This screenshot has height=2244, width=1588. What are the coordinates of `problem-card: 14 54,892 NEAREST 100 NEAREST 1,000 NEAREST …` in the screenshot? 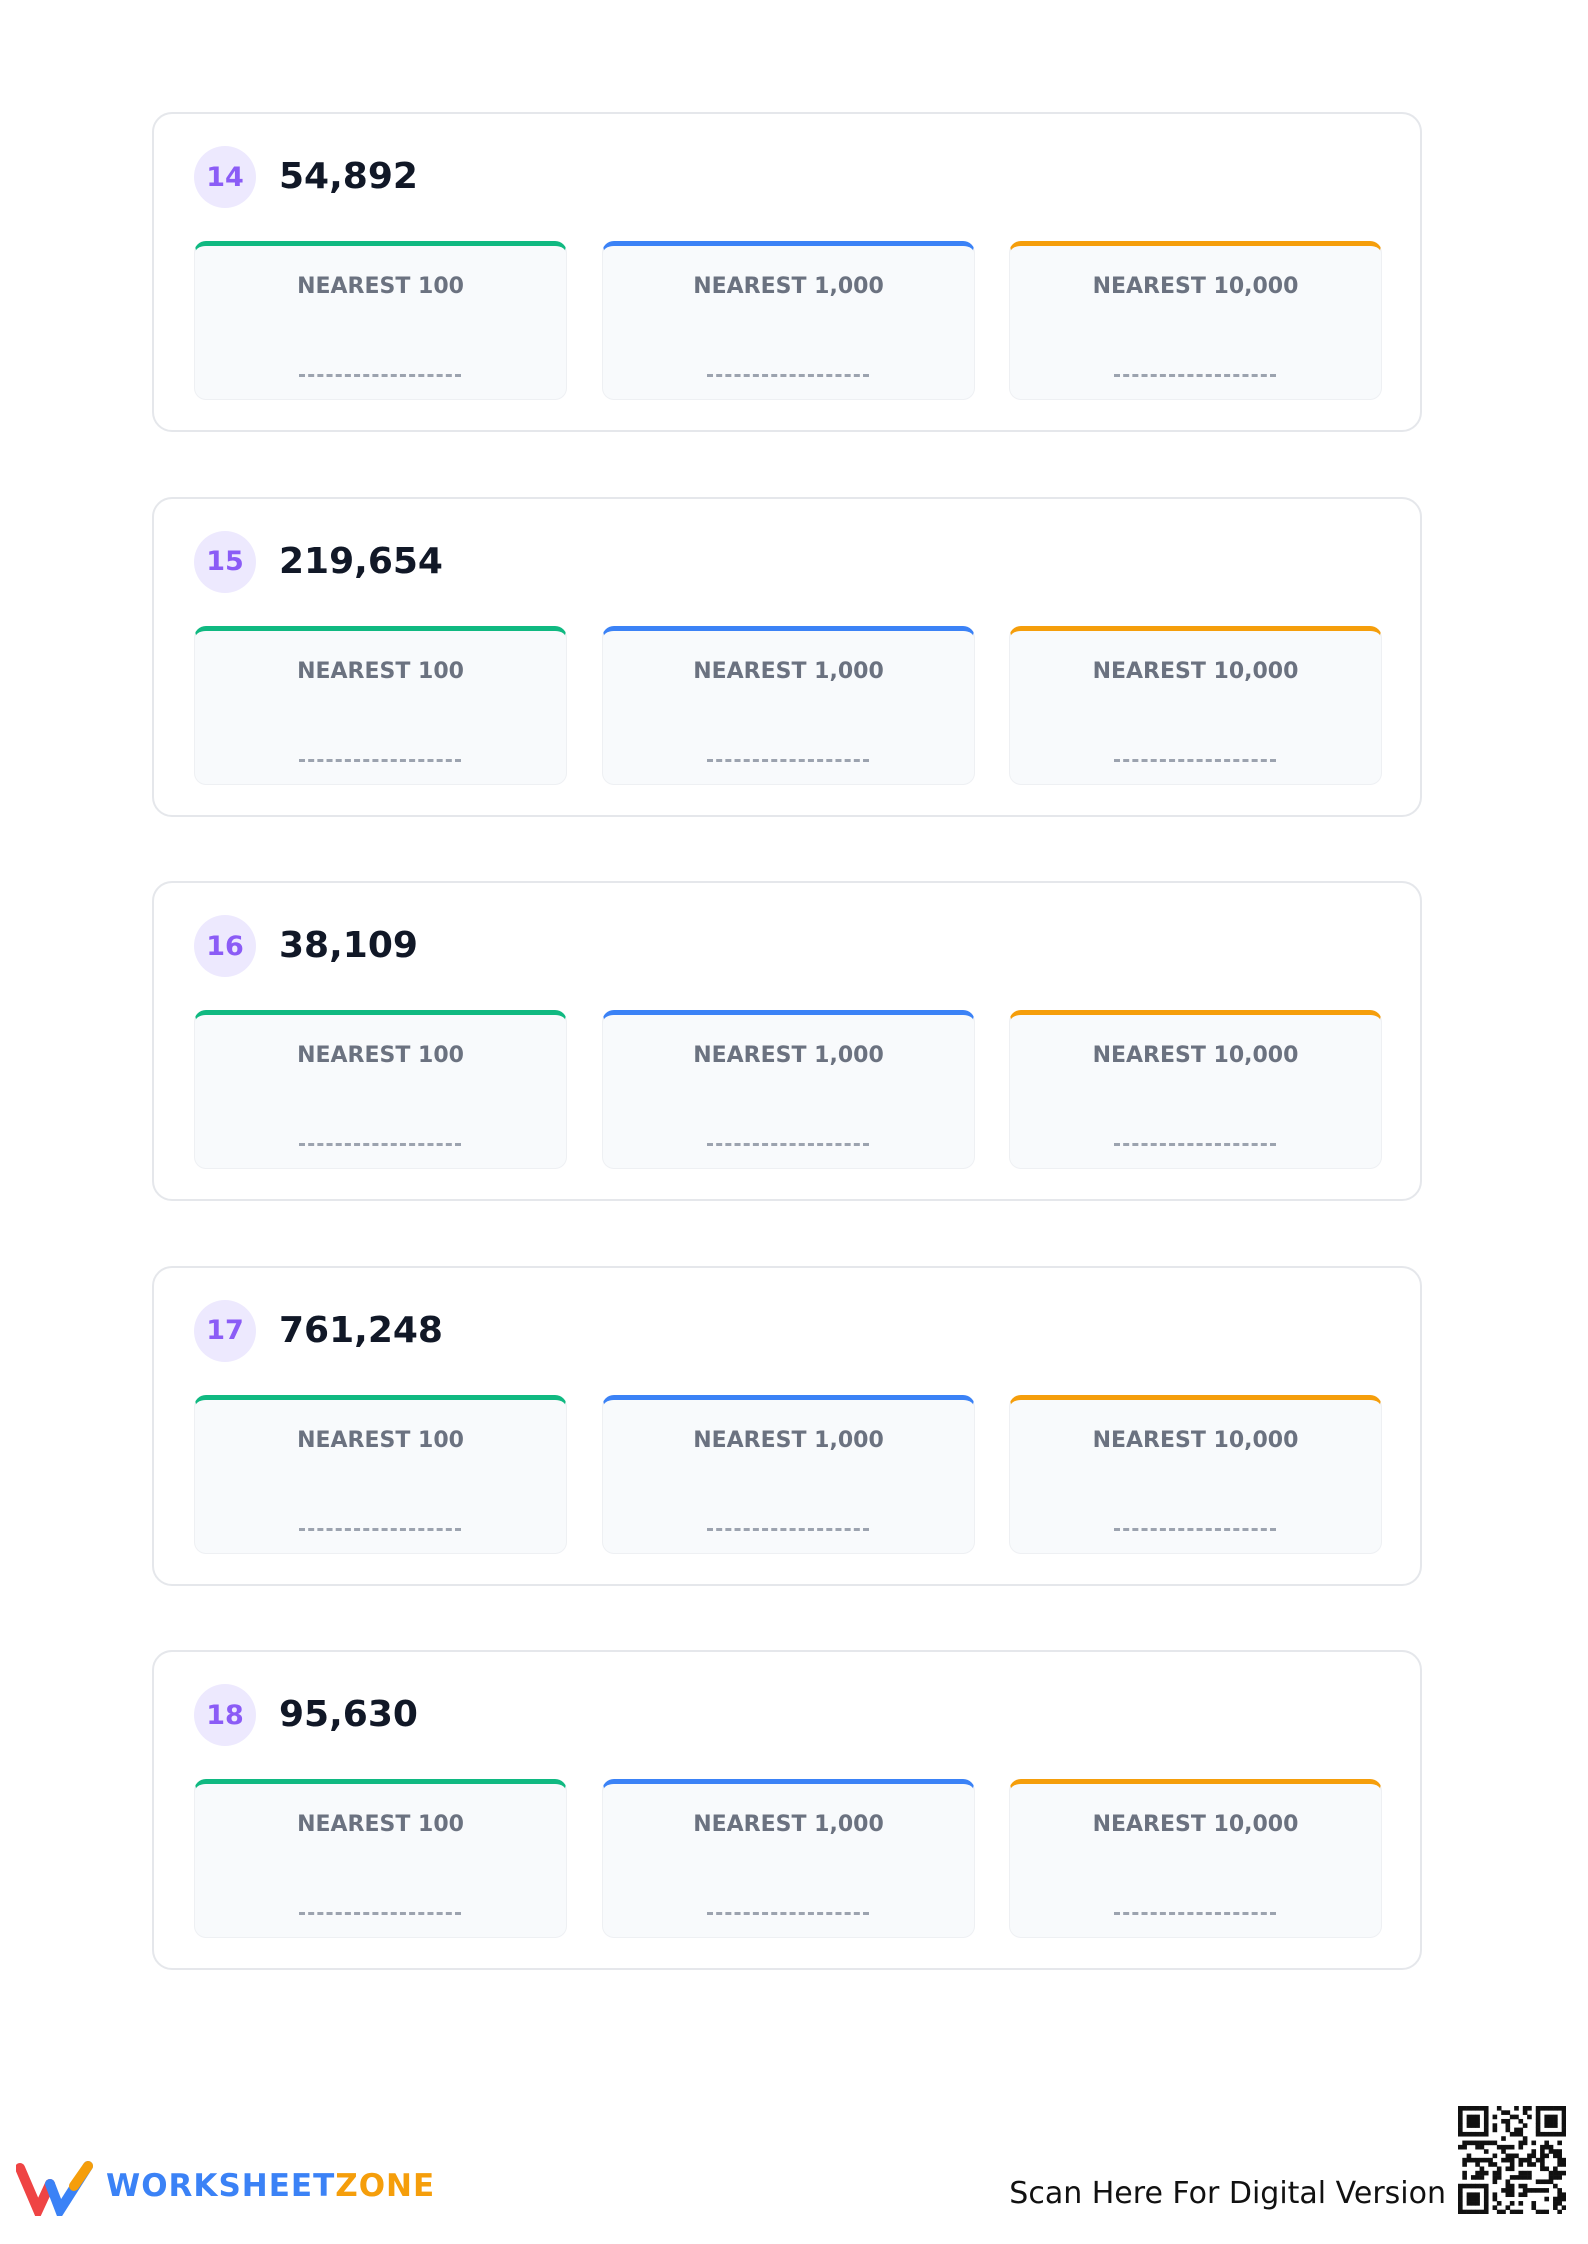 It's located at (787, 272).